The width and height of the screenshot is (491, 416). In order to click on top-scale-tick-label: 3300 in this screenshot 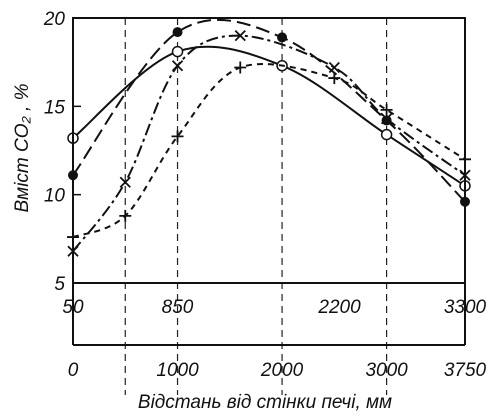, I will do `click(465, 307)`.